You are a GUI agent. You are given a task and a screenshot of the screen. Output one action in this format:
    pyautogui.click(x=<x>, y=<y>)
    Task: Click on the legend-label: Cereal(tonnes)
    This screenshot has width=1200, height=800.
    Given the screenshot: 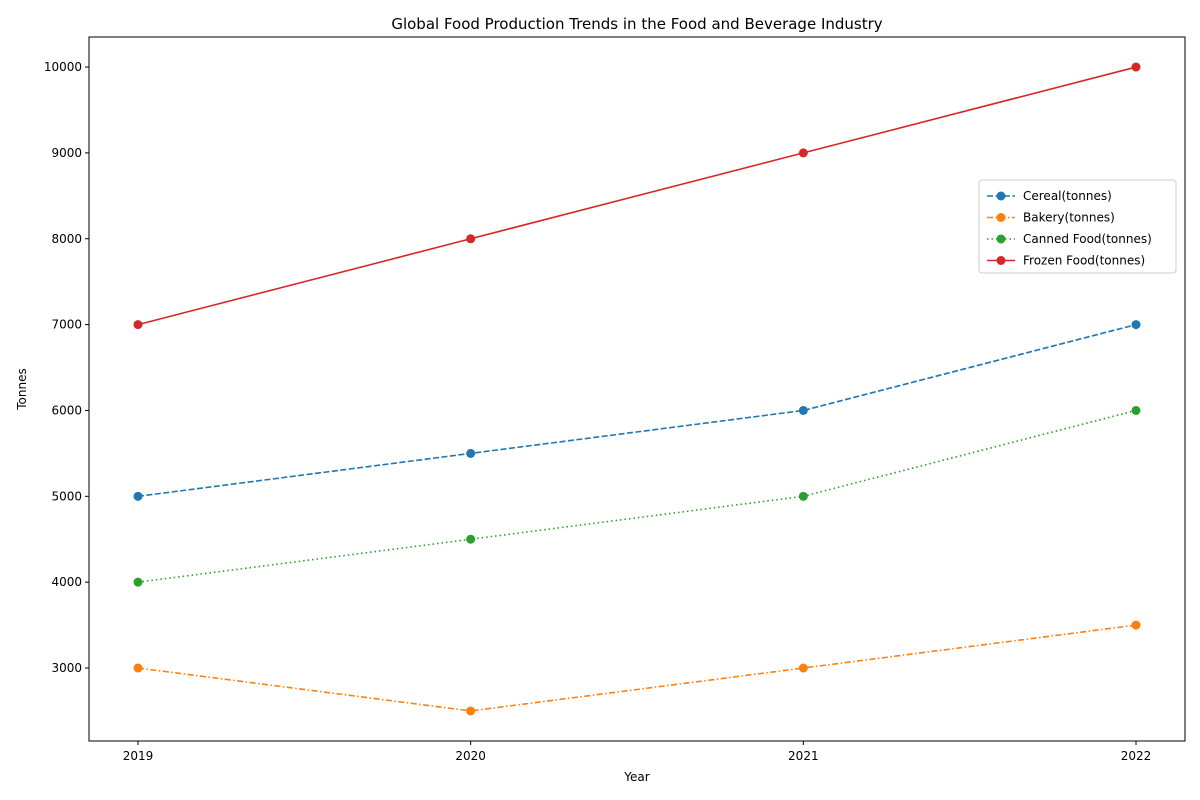 What is the action you would take?
    pyautogui.click(x=1067, y=196)
    